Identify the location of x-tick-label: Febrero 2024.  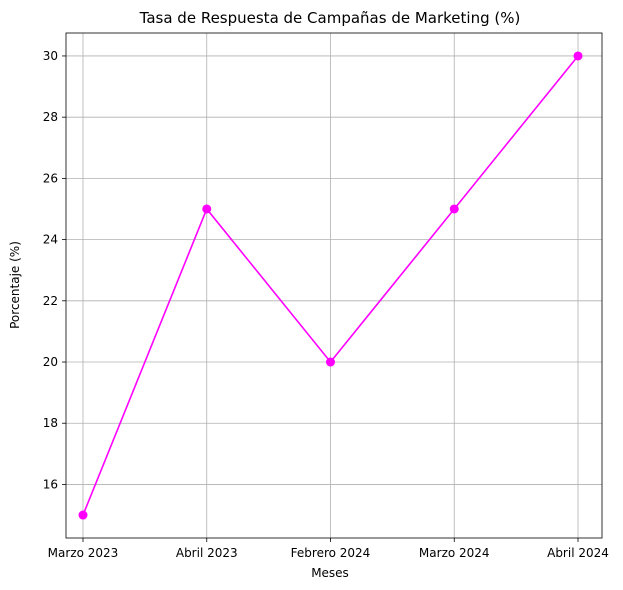
(331, 553).